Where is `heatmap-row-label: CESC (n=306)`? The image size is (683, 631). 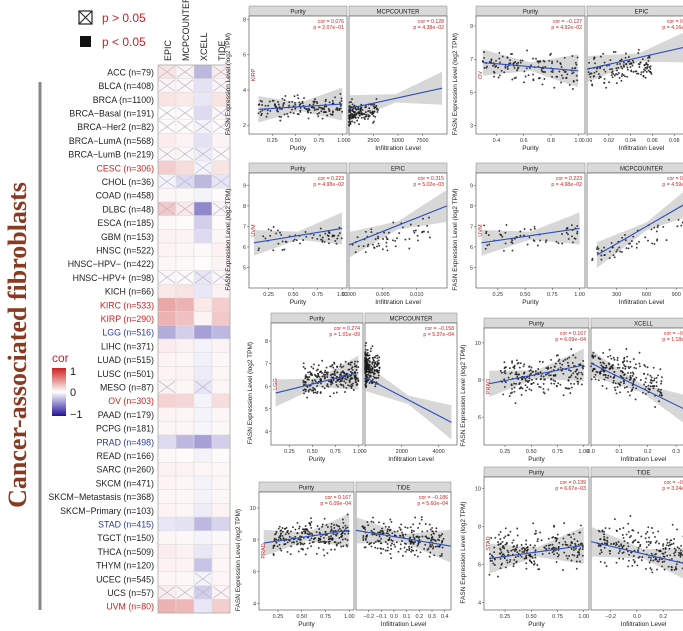 heatmap-row-label: CESC (n=306) is located at coordinates (126, 168).